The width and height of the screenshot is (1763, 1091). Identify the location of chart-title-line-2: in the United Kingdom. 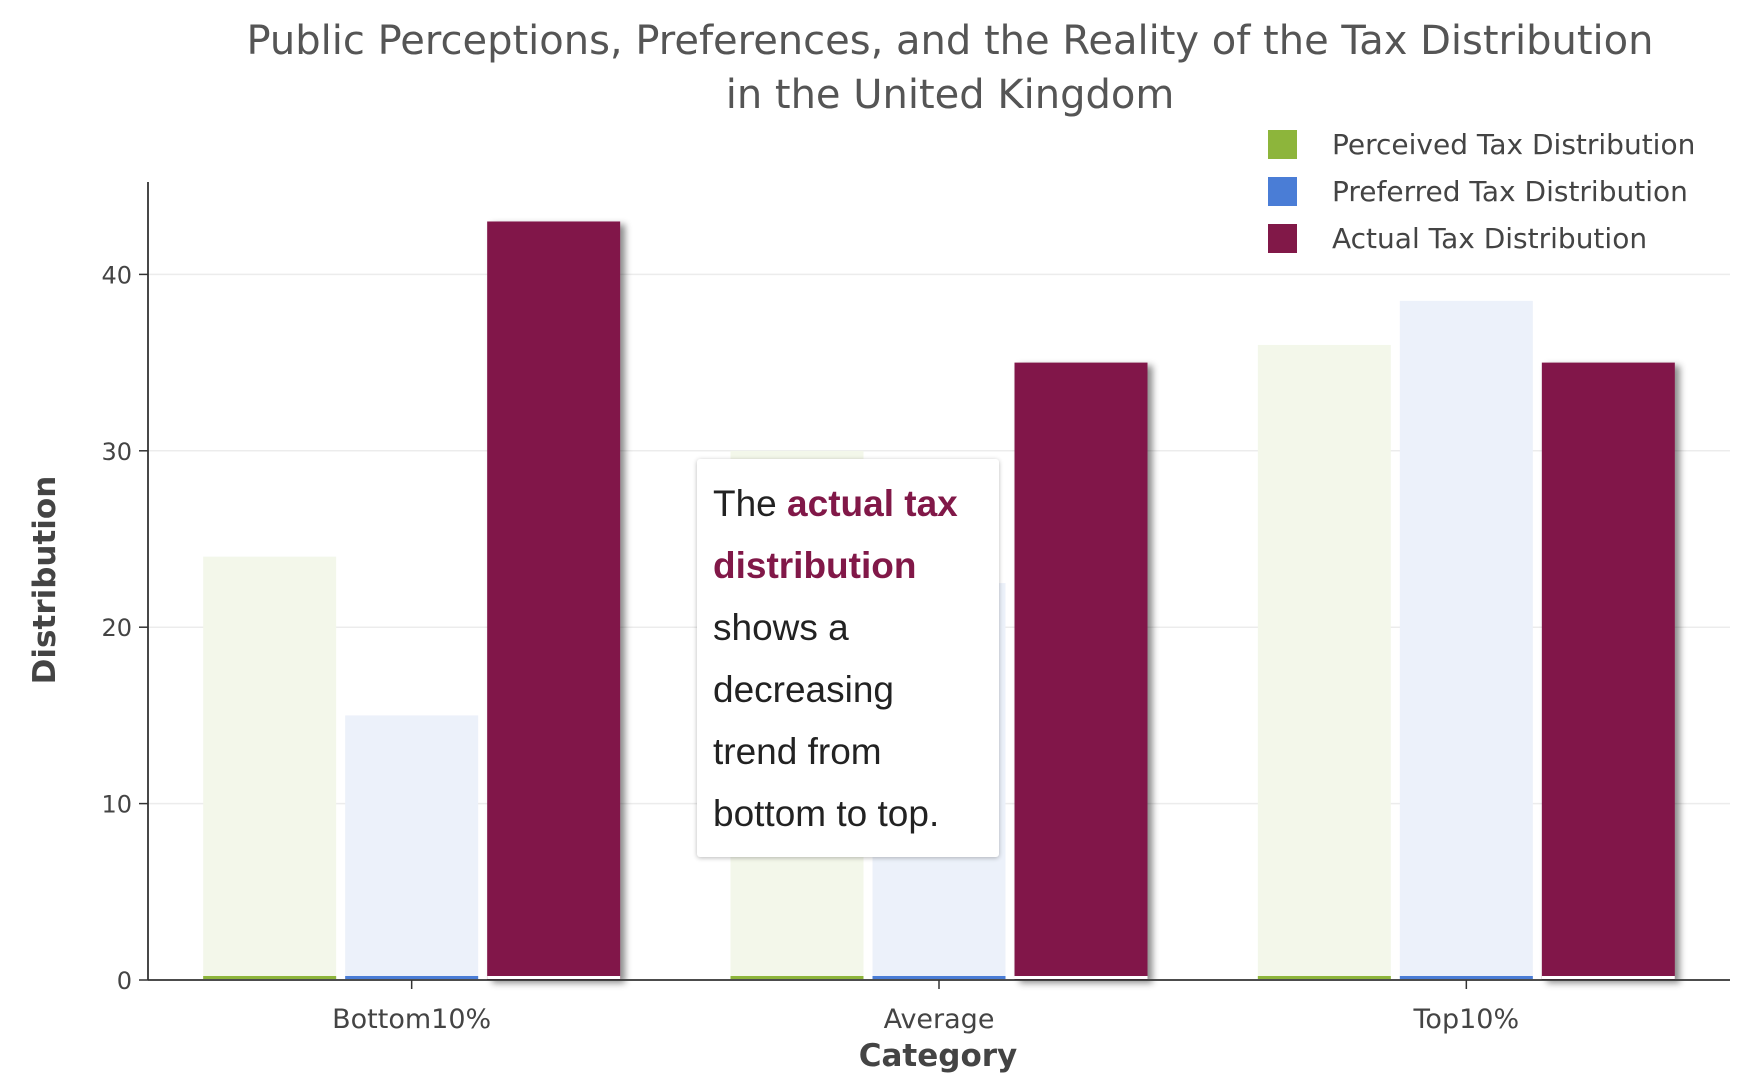
(950, 95).